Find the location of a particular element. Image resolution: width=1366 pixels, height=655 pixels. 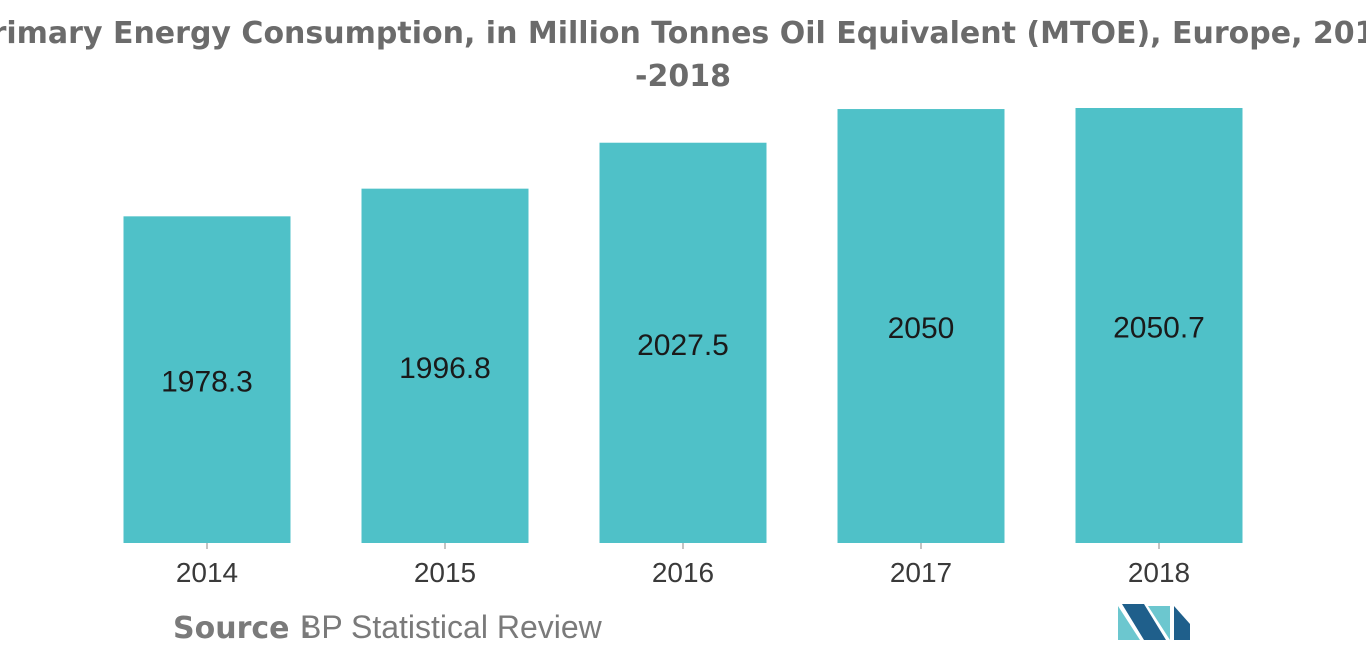

bar-value-label-2016: 2027.5 is located at coordinates (683, 345).